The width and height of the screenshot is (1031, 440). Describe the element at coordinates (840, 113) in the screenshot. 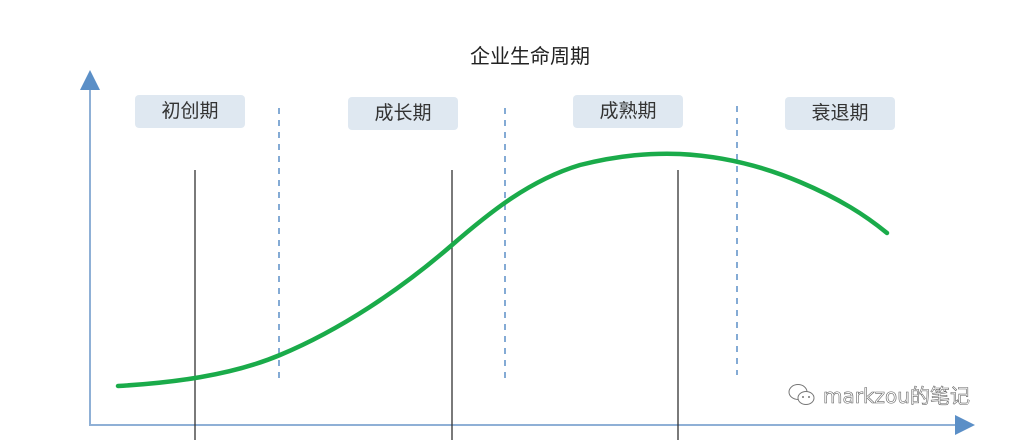

I see `stage-label-decline: 衰退期` at that location.